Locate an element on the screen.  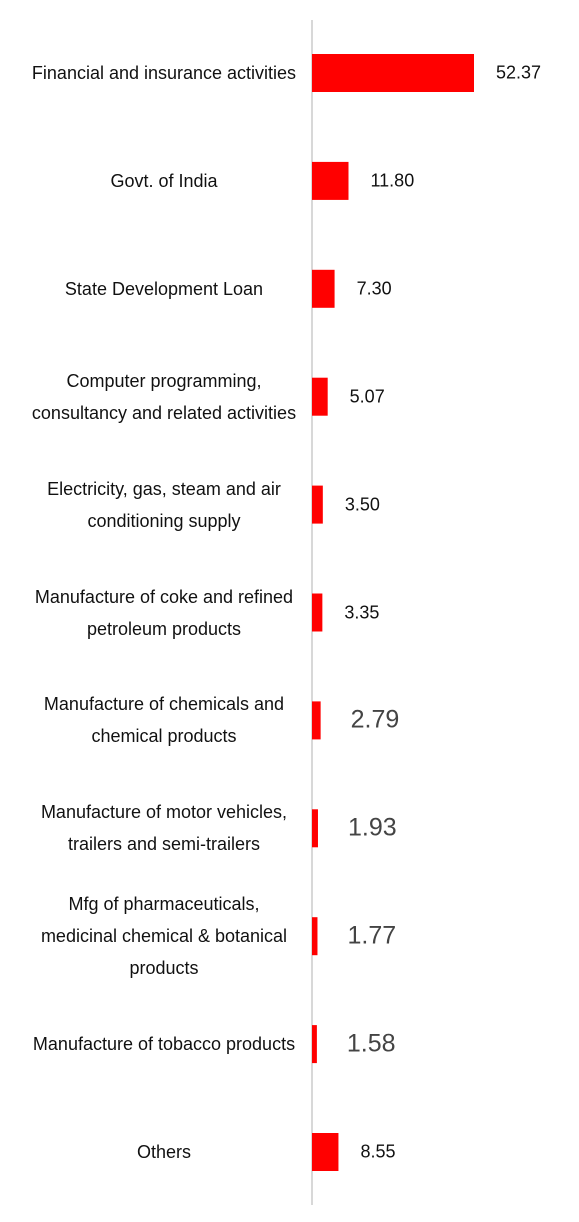
category-label: State Development Loan is located at coordinates (164, 288).